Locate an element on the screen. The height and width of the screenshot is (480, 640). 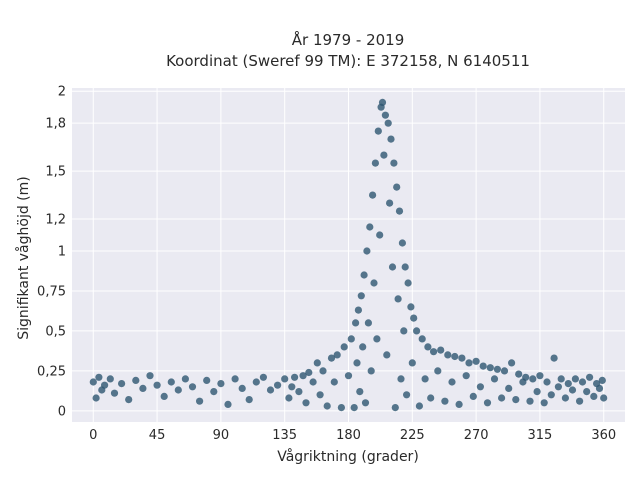
y-tick-label: 0,75 is located at coordinates (51, 291).